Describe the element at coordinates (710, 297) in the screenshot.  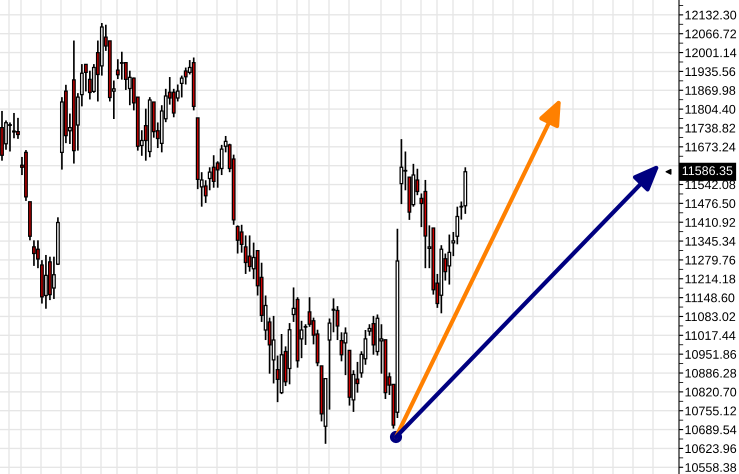
I see `y-tick-label: 11148.60` at that location.